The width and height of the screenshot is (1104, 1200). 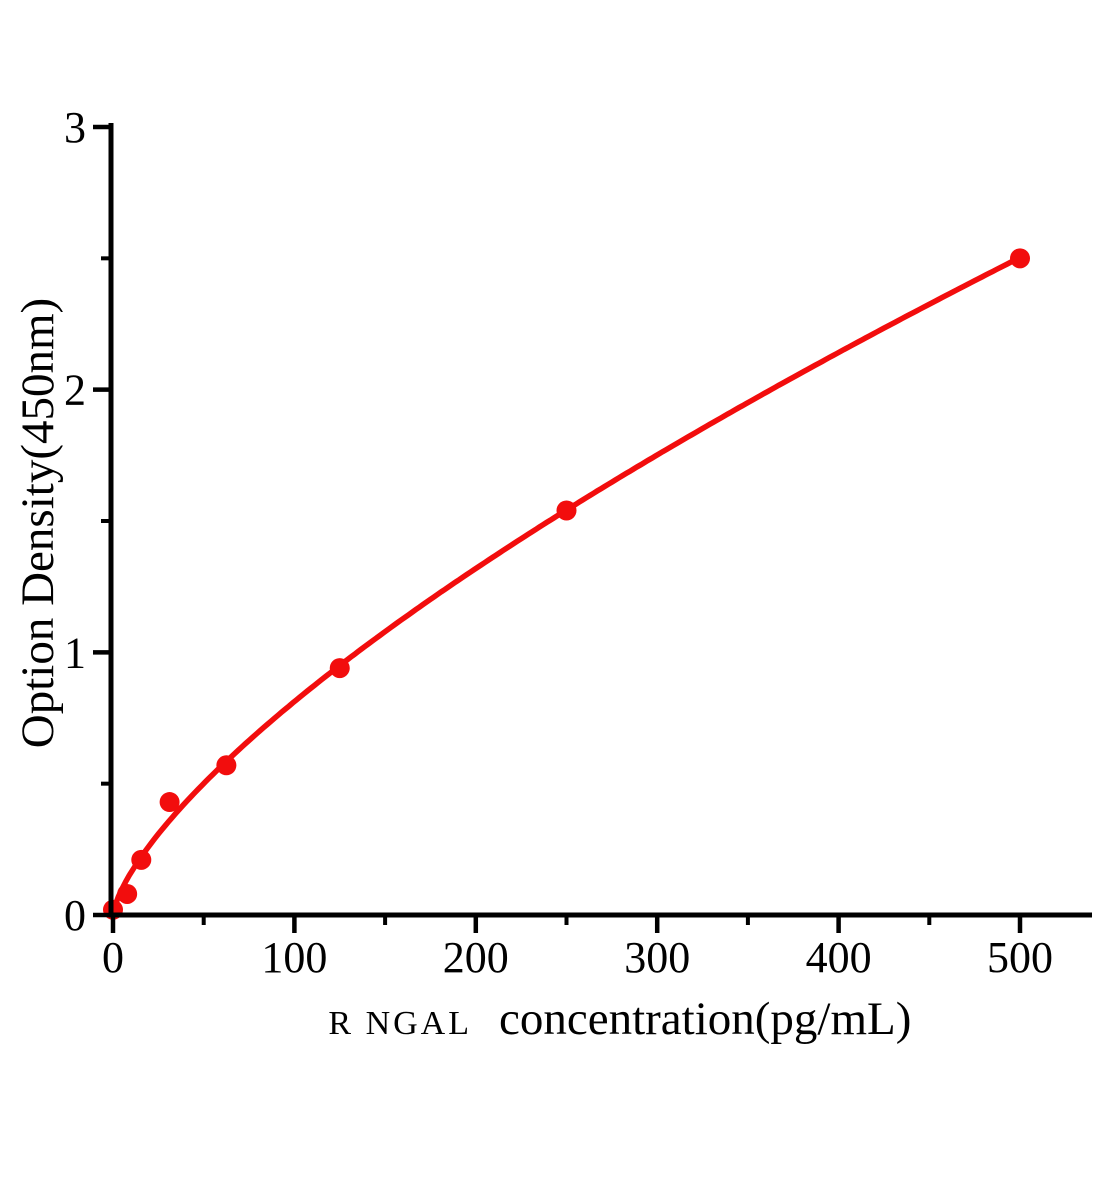 What do you see at coordinates (705, 1019) in the screenshot?
I see `x-axis-title-main: concentration(pg/mL)` at bounding box center [705, 1019].